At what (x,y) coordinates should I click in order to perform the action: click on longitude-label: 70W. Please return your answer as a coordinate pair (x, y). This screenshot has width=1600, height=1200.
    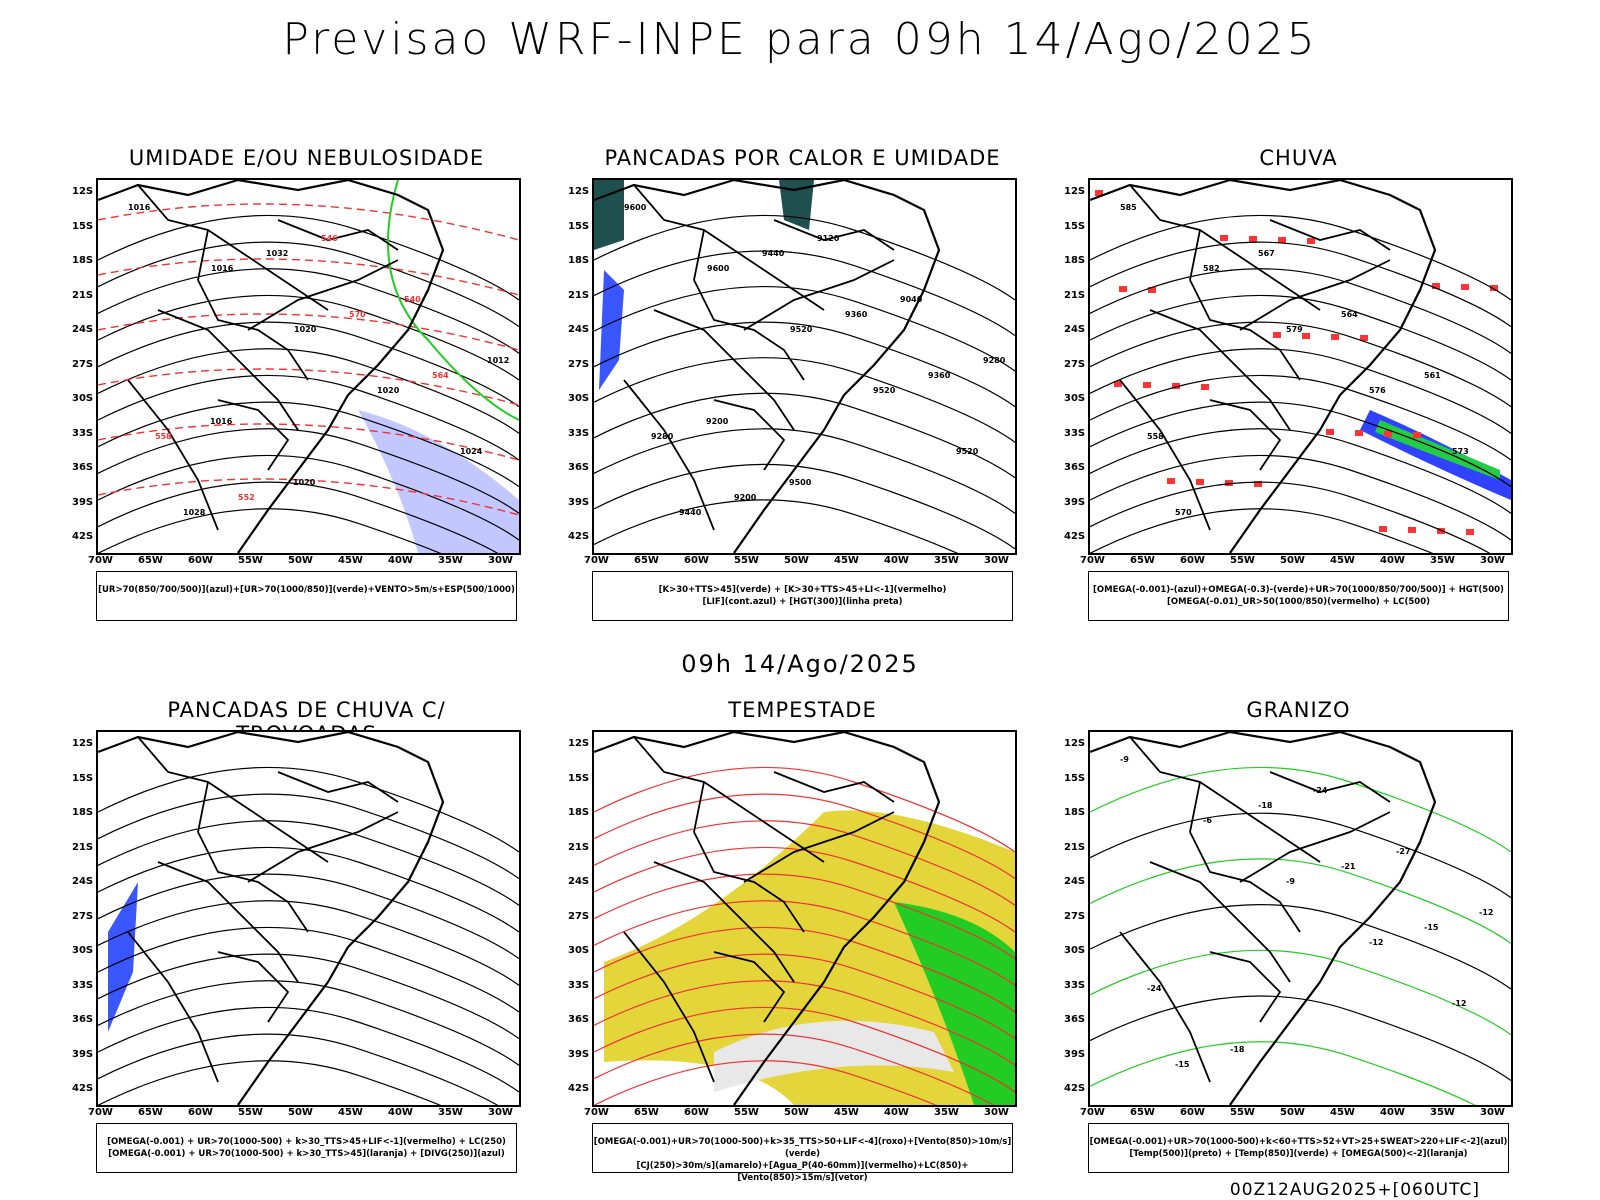
    Looking at the image, I should click on (1092, 1112).